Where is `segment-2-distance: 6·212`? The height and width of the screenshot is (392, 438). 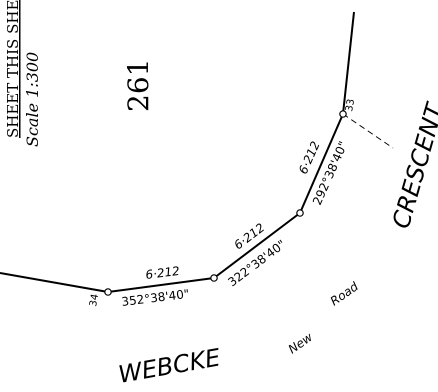
segment-2-distance: 6·212 is located at coordinates (249, 237).